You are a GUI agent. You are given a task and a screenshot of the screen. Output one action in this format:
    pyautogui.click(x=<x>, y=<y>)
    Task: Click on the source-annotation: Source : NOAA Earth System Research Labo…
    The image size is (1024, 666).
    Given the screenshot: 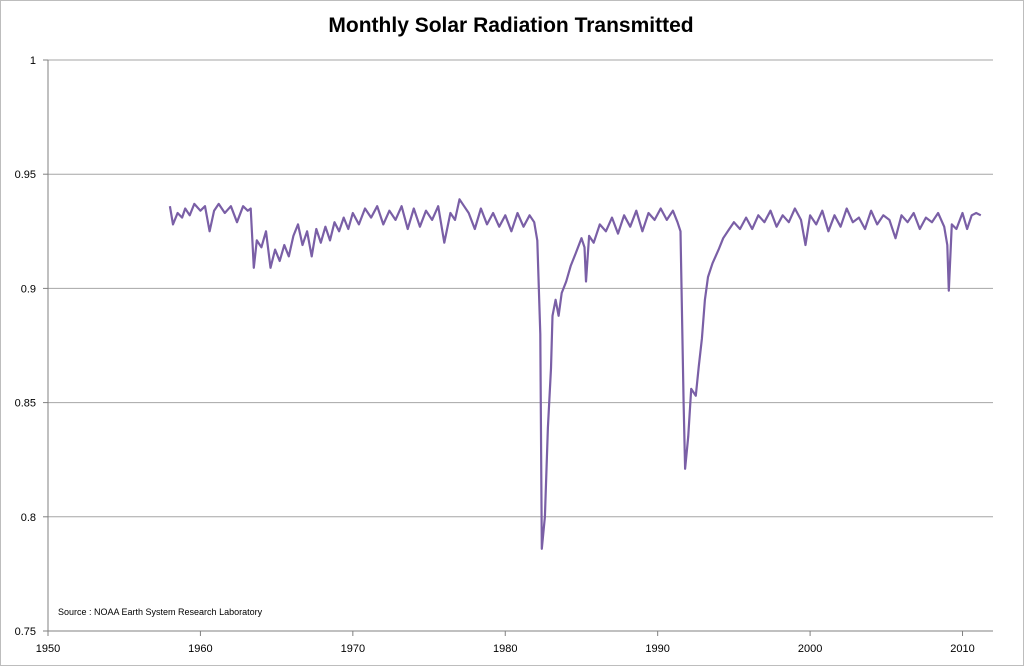 What is the action you would take?
    pyautogui.click(x=160, y=612)
    